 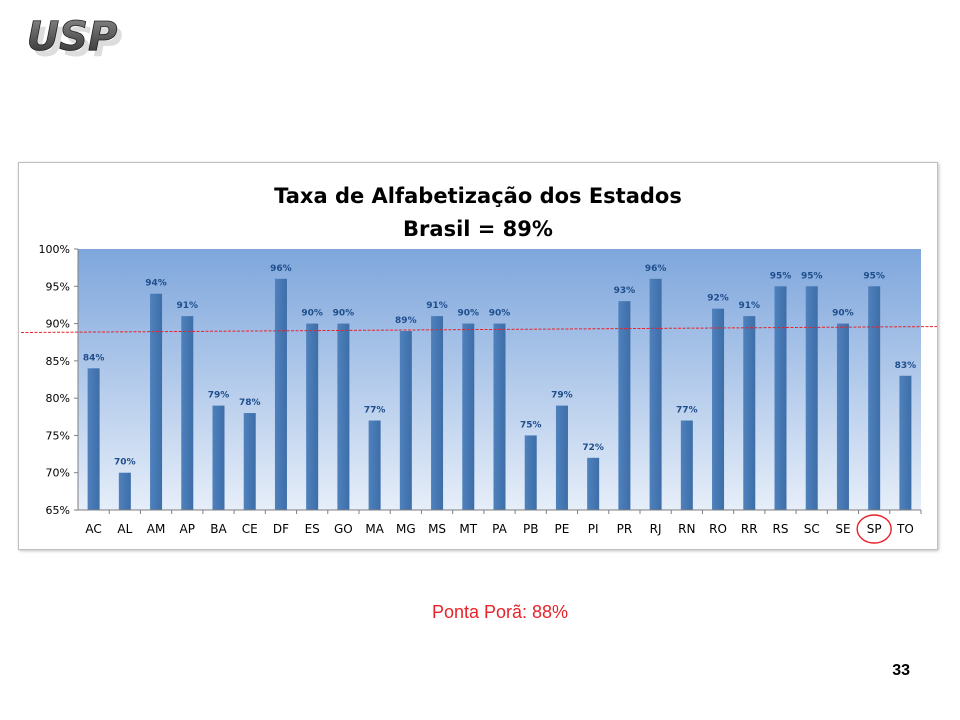 I want to click on data-label: 93%, so click(x=625, y=291).